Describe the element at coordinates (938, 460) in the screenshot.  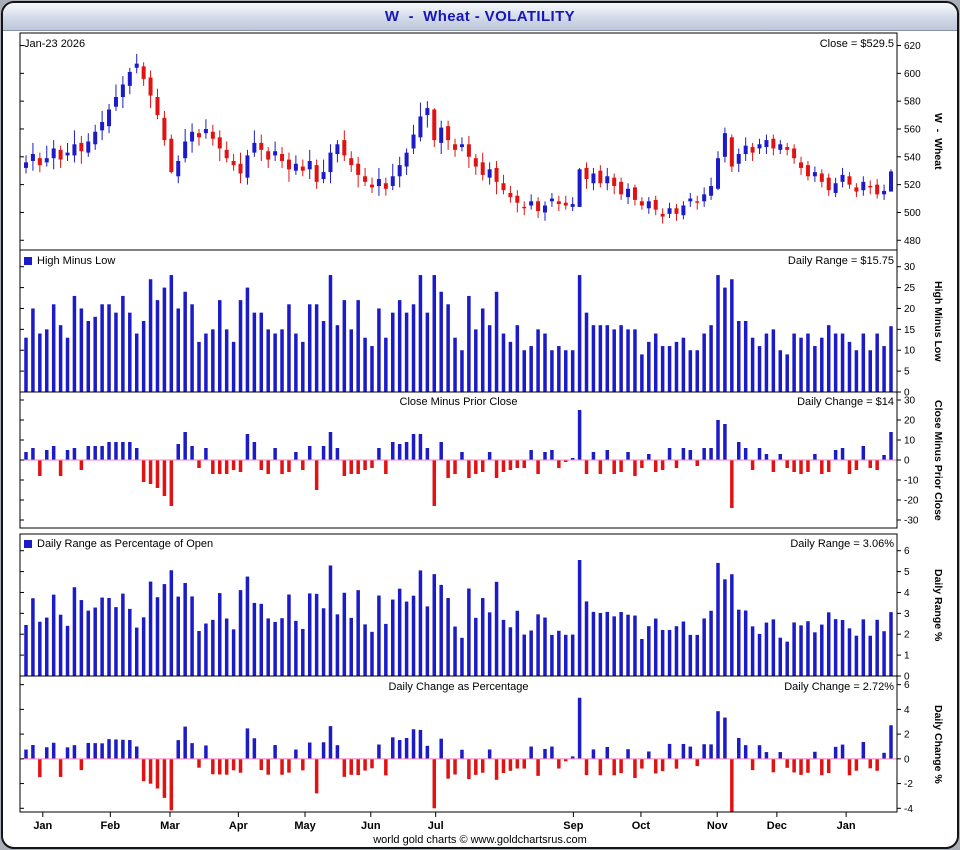
I see `change-axis-title: Close Minus Prior Close` at that location.